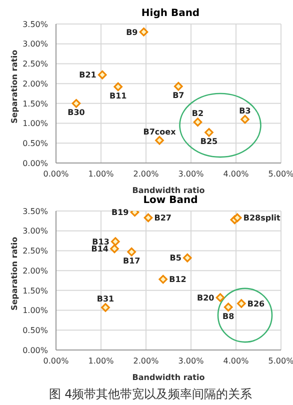  I want to click on annotation: B14, so click(100, 249).